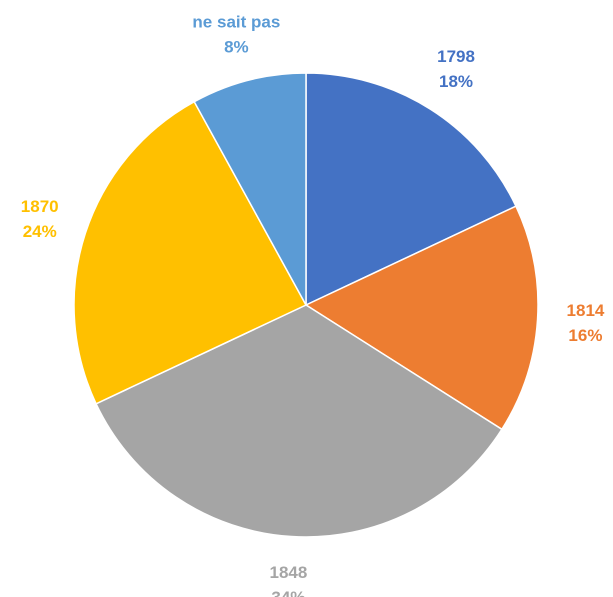 This screenshot has width=613, height=597. Describe the element at coordinates (236, 21) in the screenshot. I see `slice-category-label: ne sait pas` at that location.